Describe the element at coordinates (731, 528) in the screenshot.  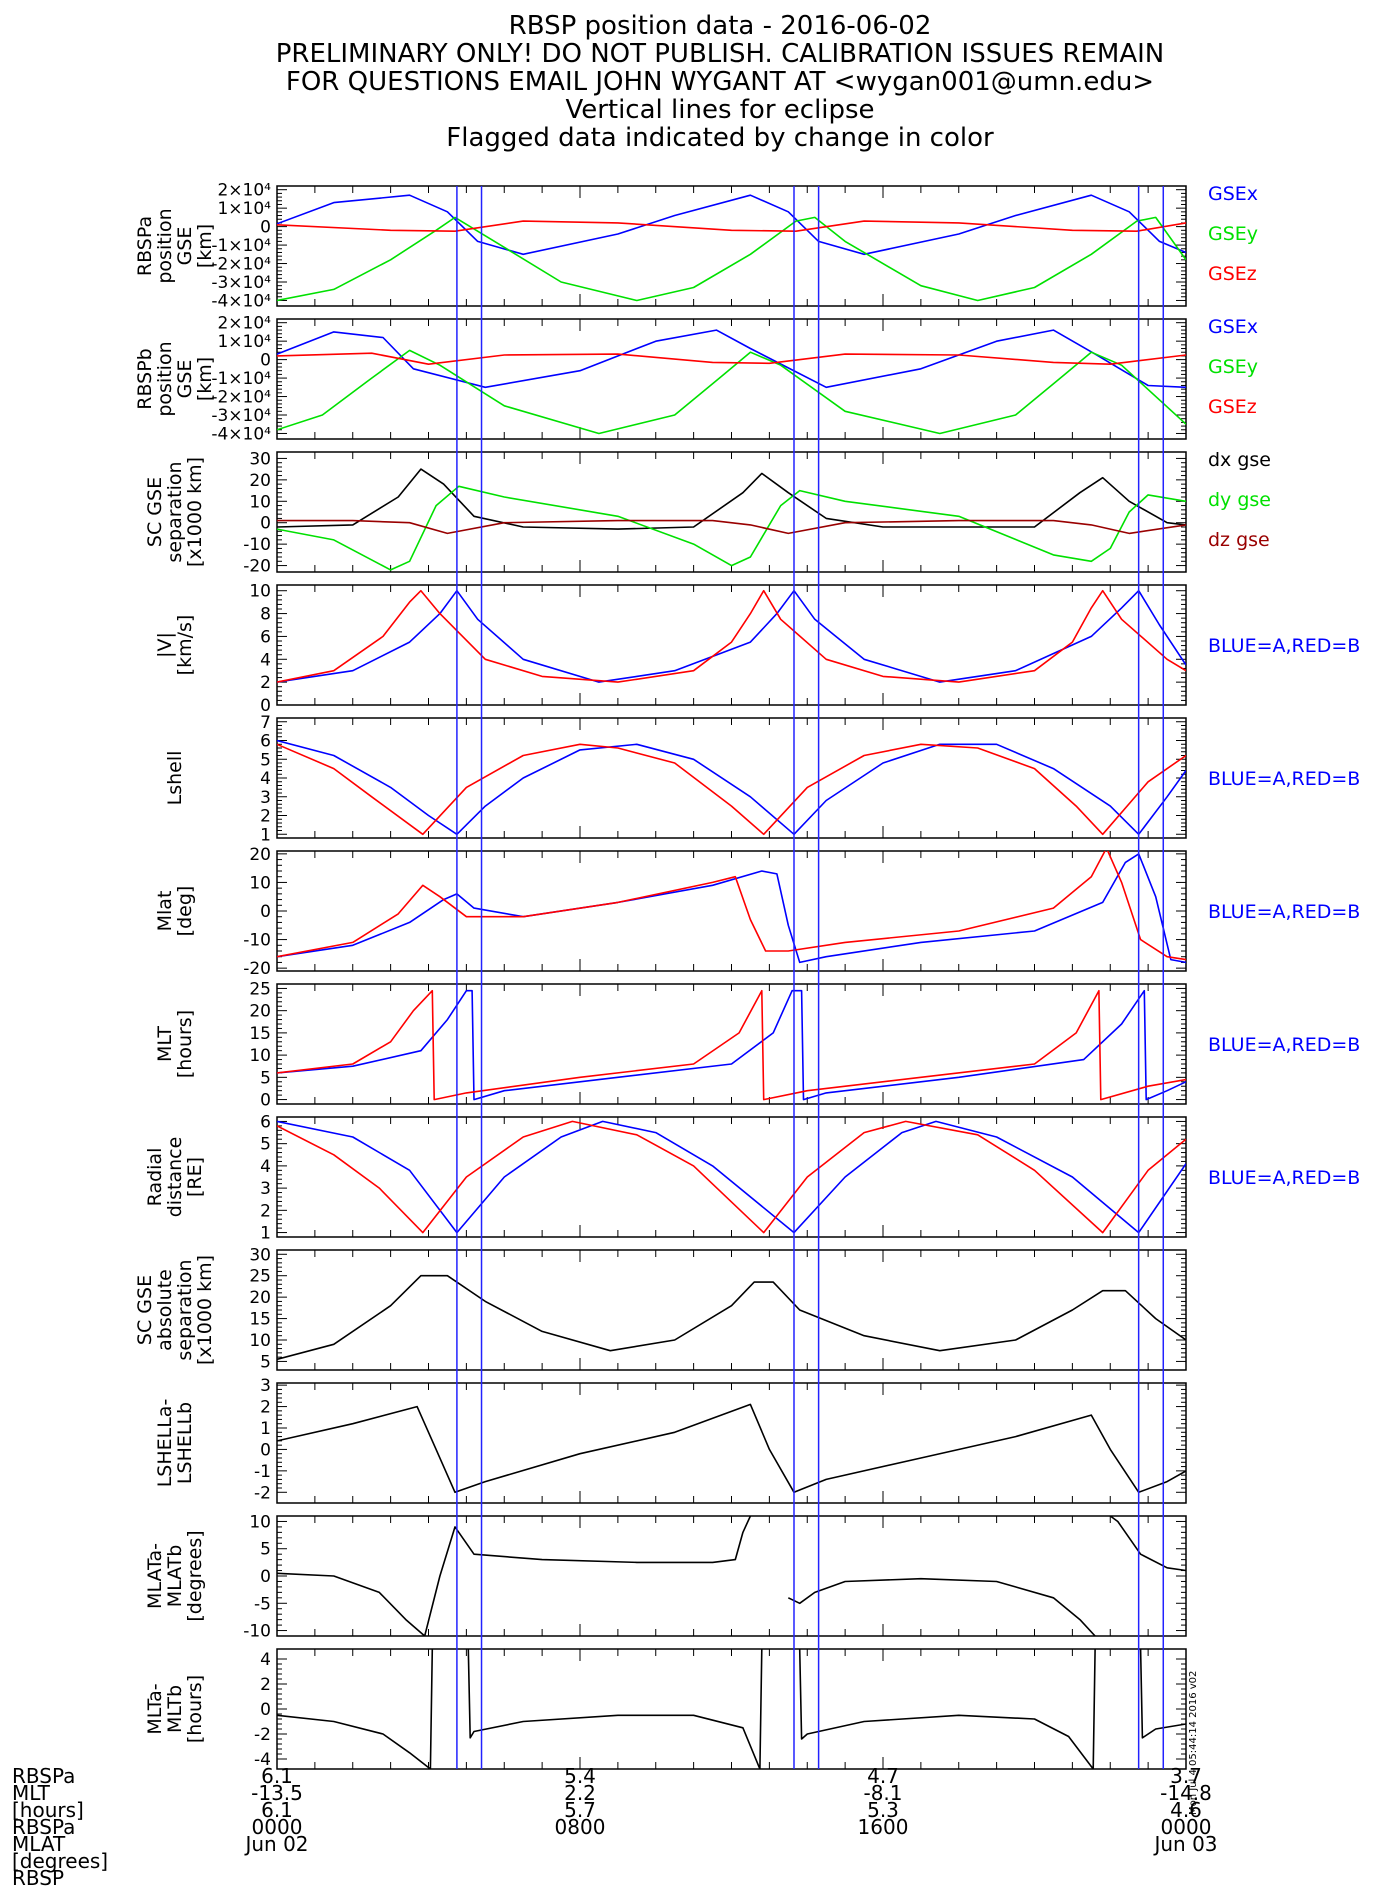
I see `series-line-dy-gse` at that location.